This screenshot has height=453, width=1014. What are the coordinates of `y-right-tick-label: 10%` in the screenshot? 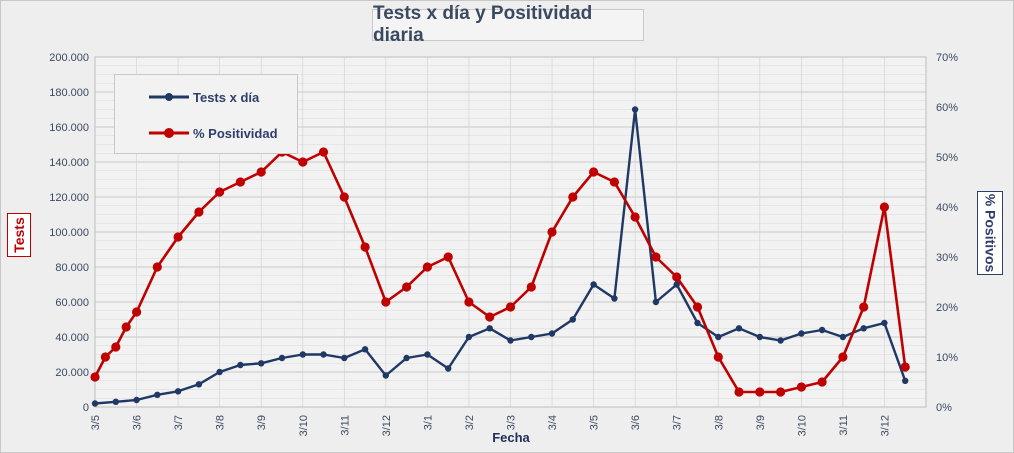 It's located at (947, 358).